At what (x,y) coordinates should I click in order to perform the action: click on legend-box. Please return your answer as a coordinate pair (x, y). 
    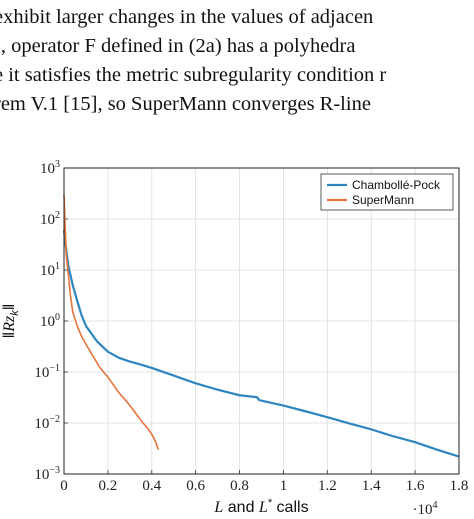
    Looking at the image, I should click on (387, 192).